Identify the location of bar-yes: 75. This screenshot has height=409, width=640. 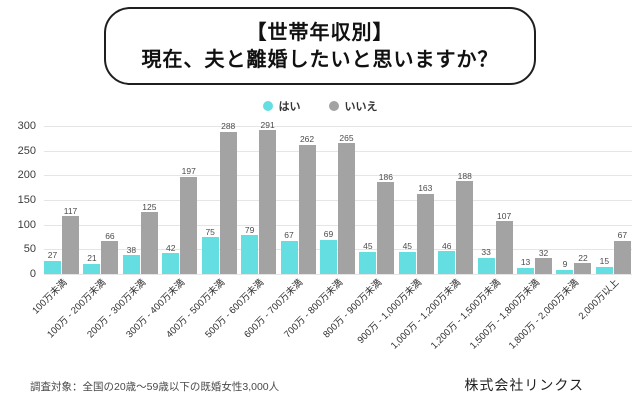
(210, 250).